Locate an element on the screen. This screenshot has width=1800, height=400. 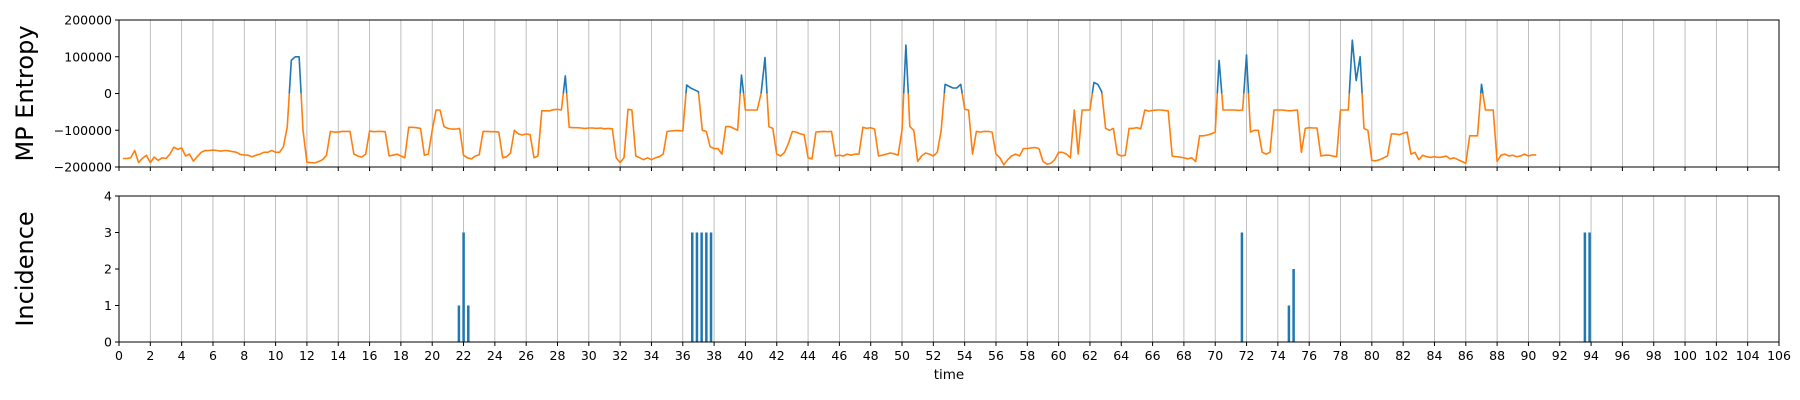
time-x-tick-label: 72 is located at coordinates (1247, 355).